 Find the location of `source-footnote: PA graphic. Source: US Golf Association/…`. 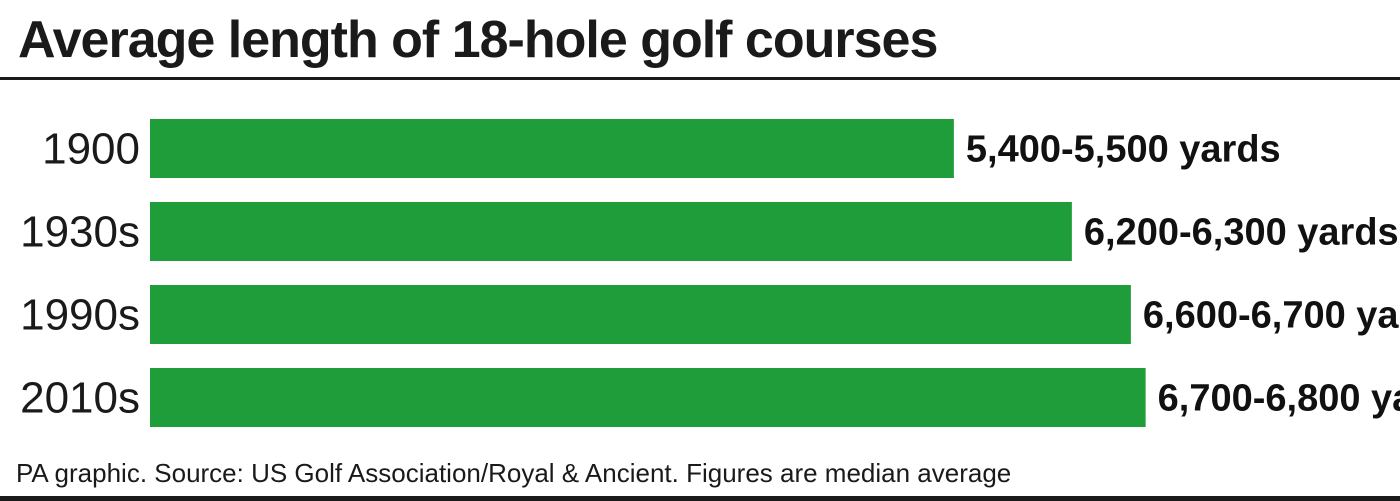

source-footnote: PA graphic. Source: US Golf Association/… is located at coordinates (514, 473).